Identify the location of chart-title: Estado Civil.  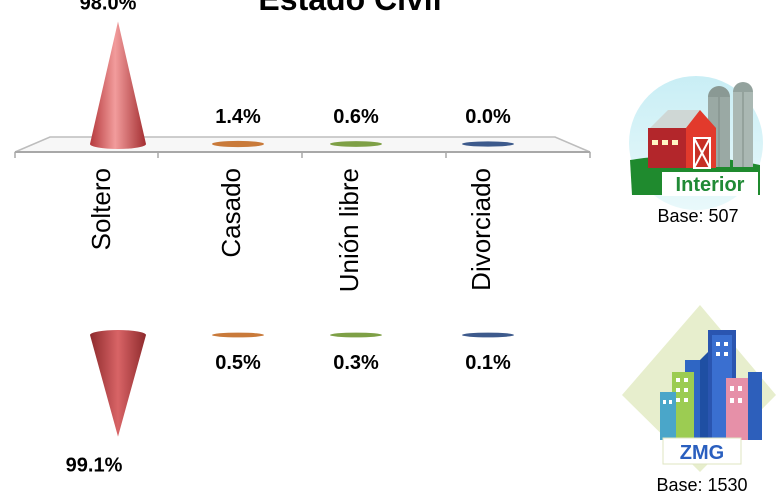
(349, 8).